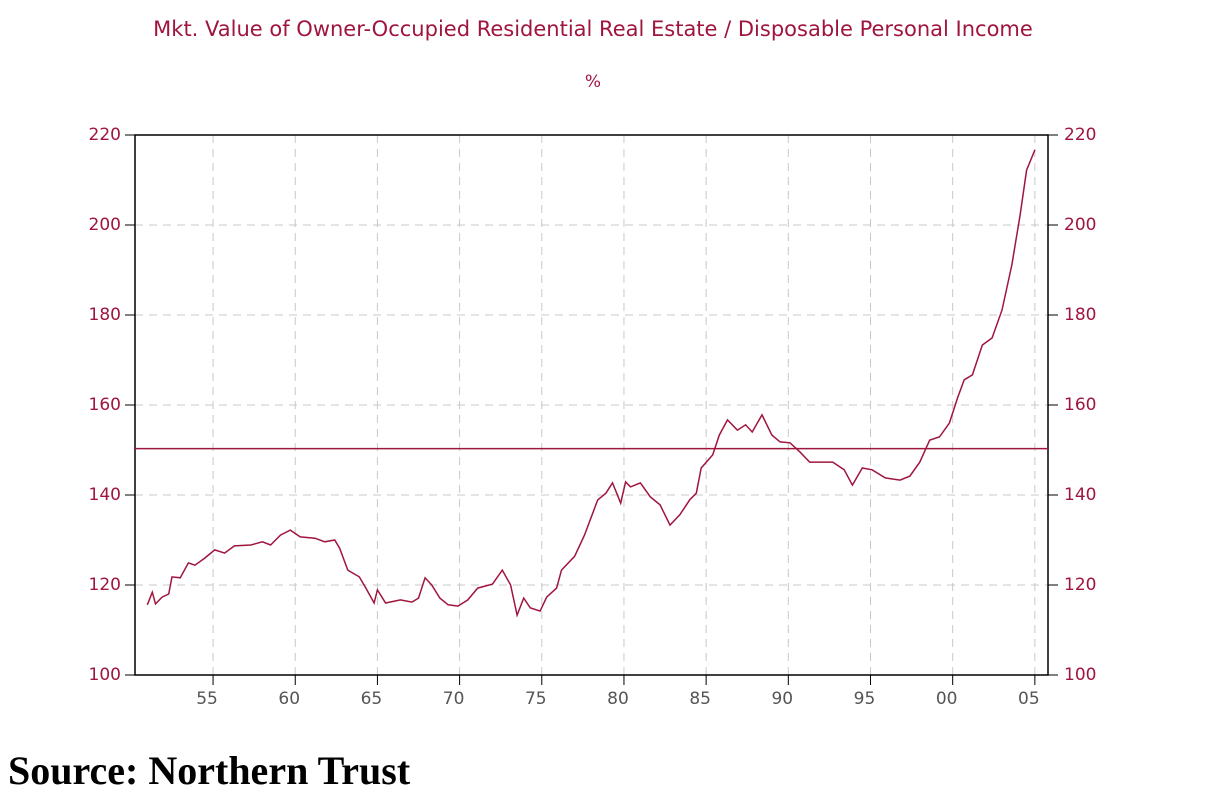 This screenshot has height=792, width=1213. What do you see at coordinates (593, 82) in the screenshot?
I see `chart-subtitle: %` at bounding box center [593, 82].